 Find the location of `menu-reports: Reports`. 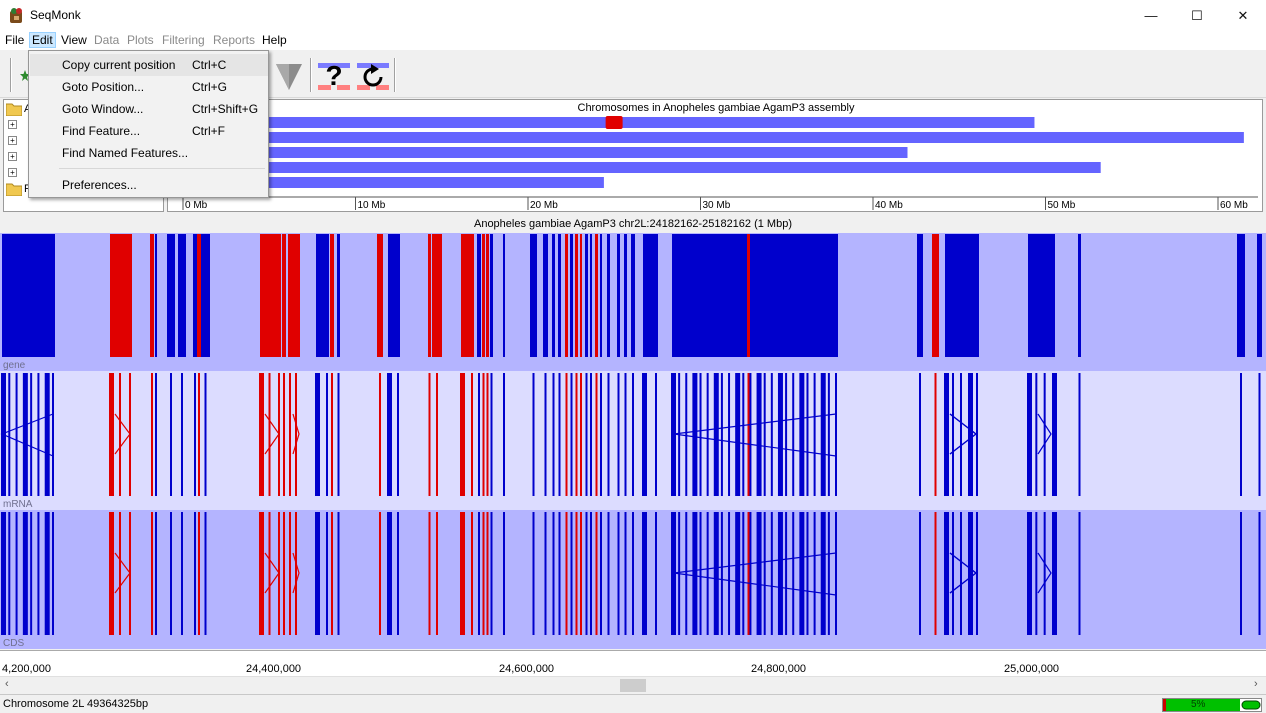

menu-reports: Reports is located at coordinates (234, 40).